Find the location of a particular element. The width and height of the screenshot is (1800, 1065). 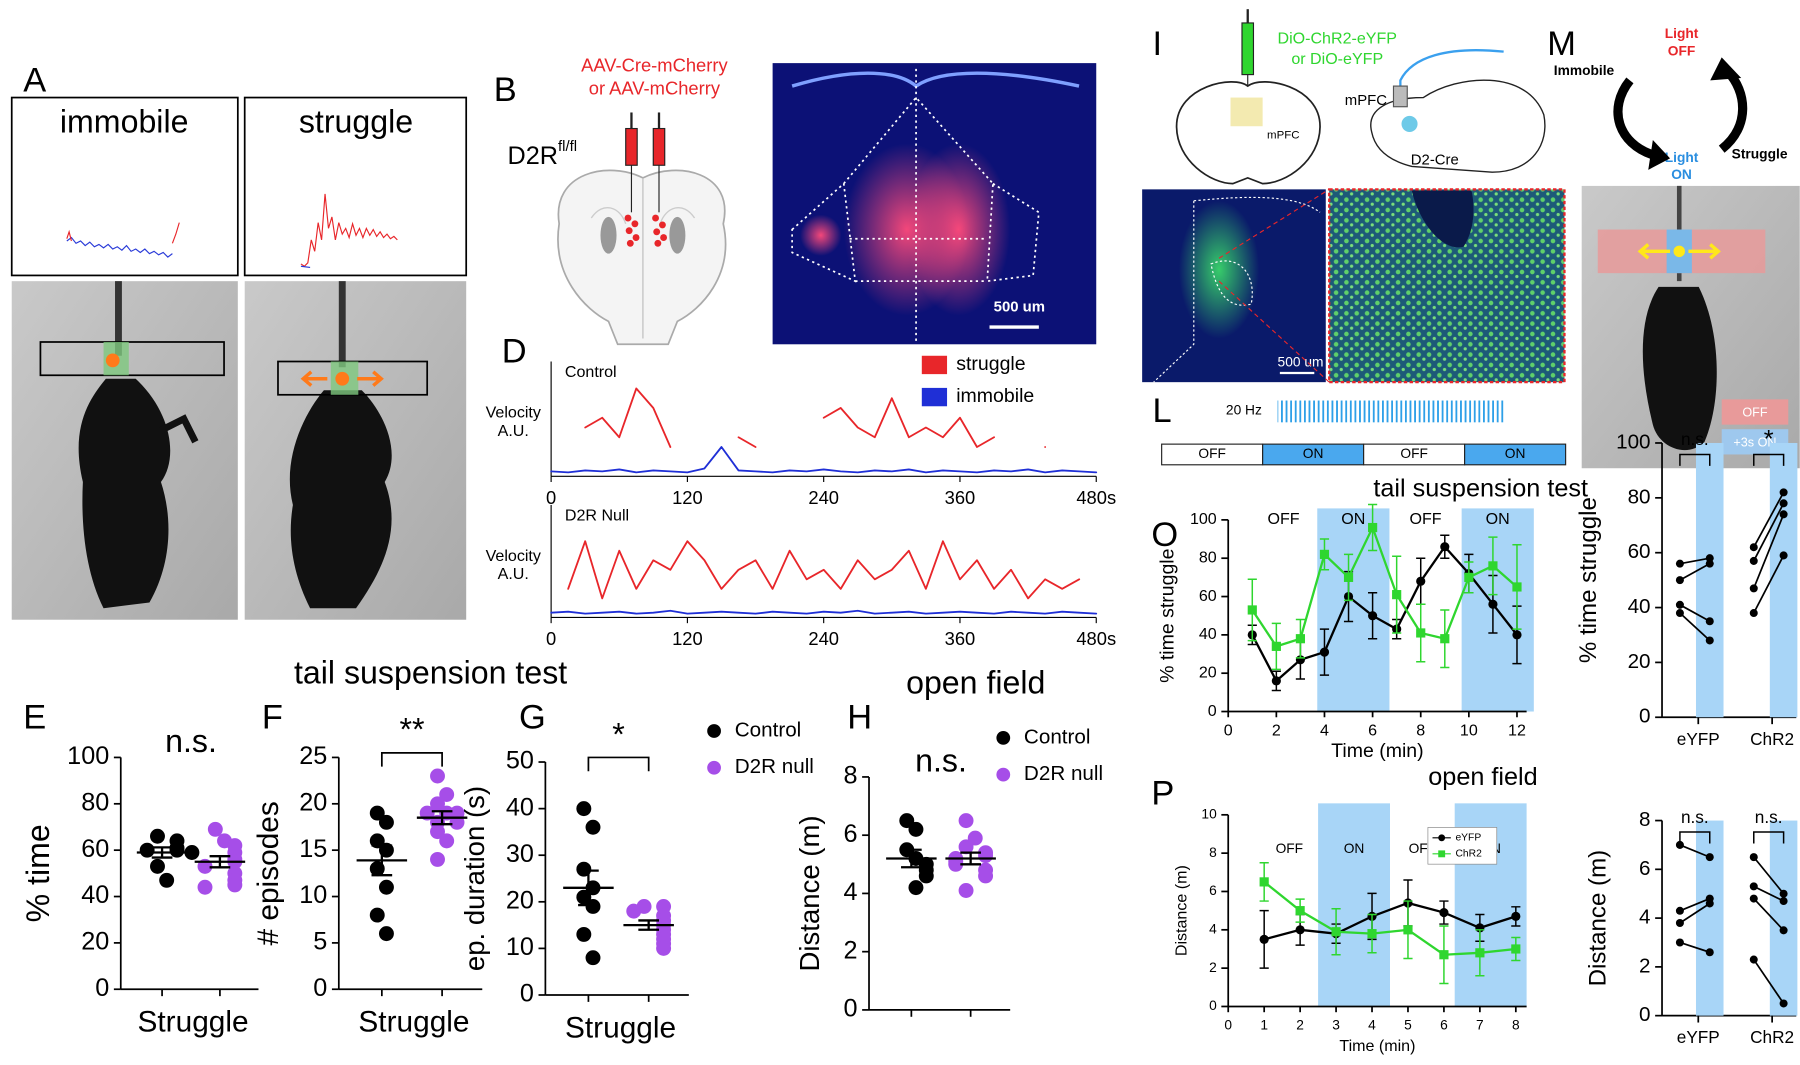

light-on-label: Light is located at coordinates (1682, 157).